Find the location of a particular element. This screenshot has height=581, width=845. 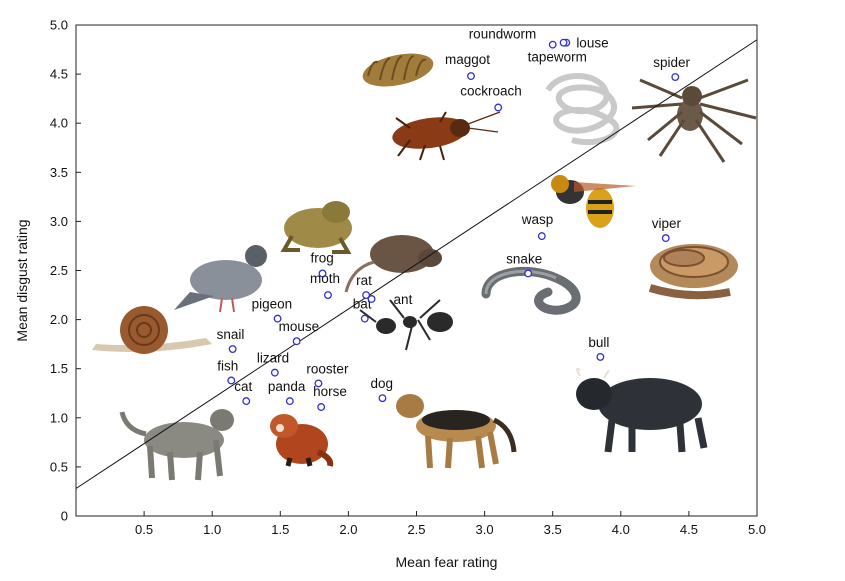

x-tick-label: 3.5 is located at coordinates (553, 529).